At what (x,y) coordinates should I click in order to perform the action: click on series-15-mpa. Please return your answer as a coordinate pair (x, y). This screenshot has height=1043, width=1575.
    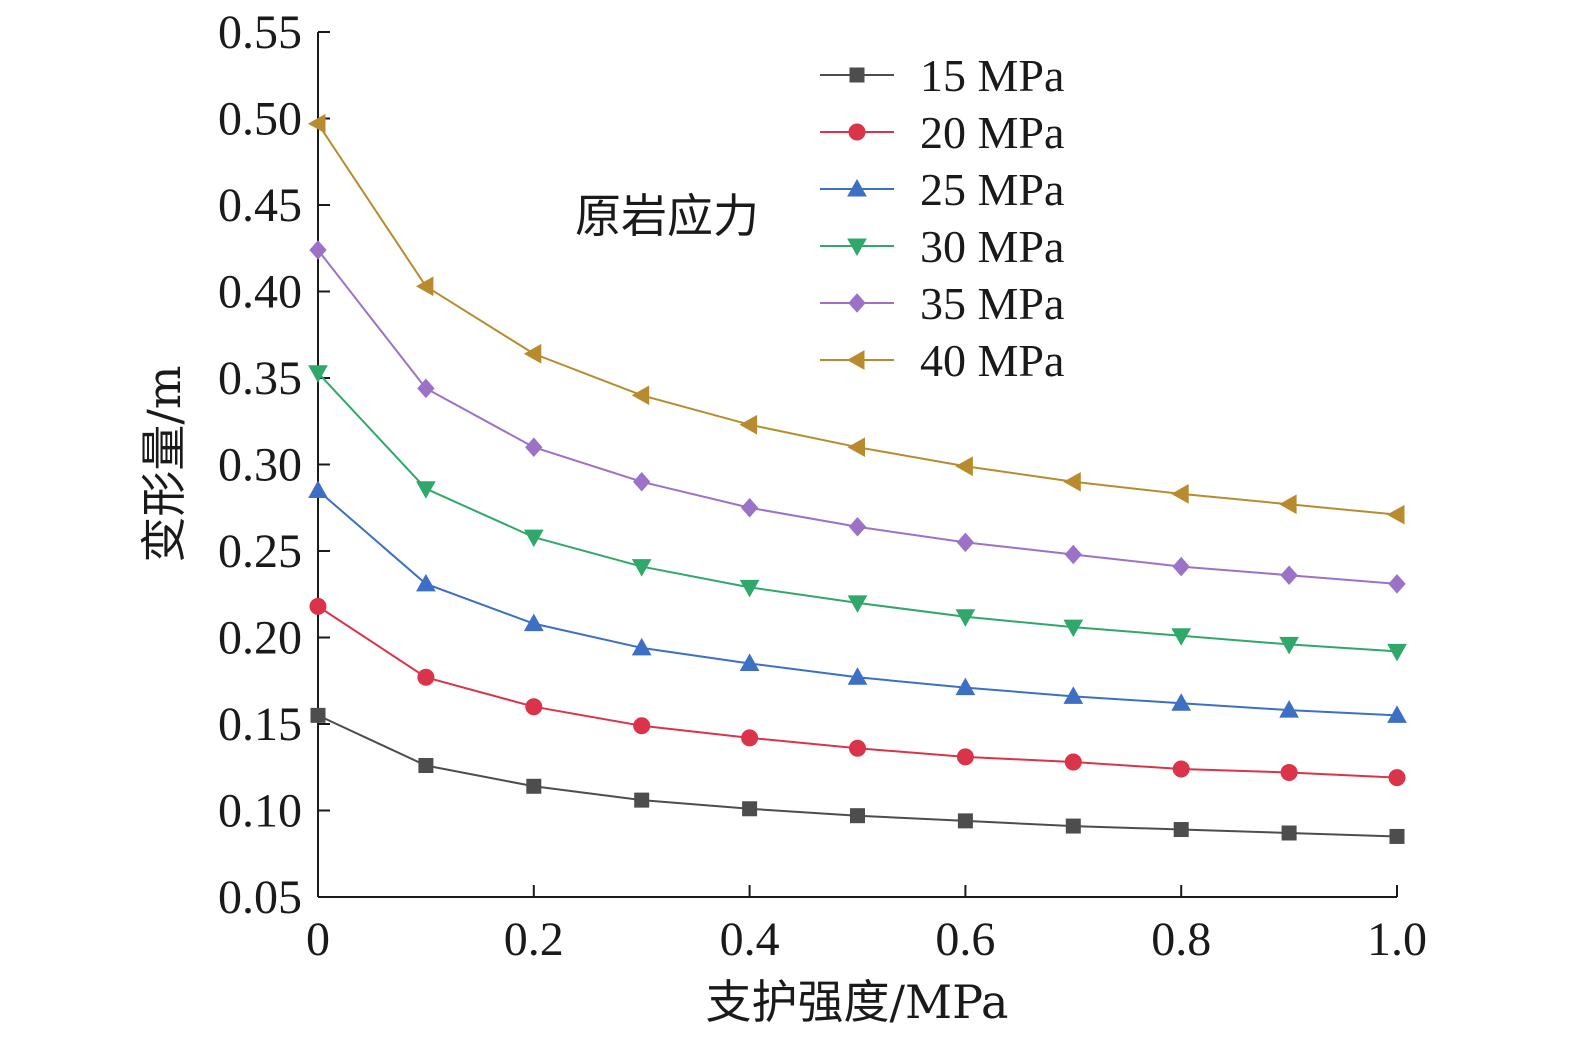
    Looking at the image, I should click on (857, 775).